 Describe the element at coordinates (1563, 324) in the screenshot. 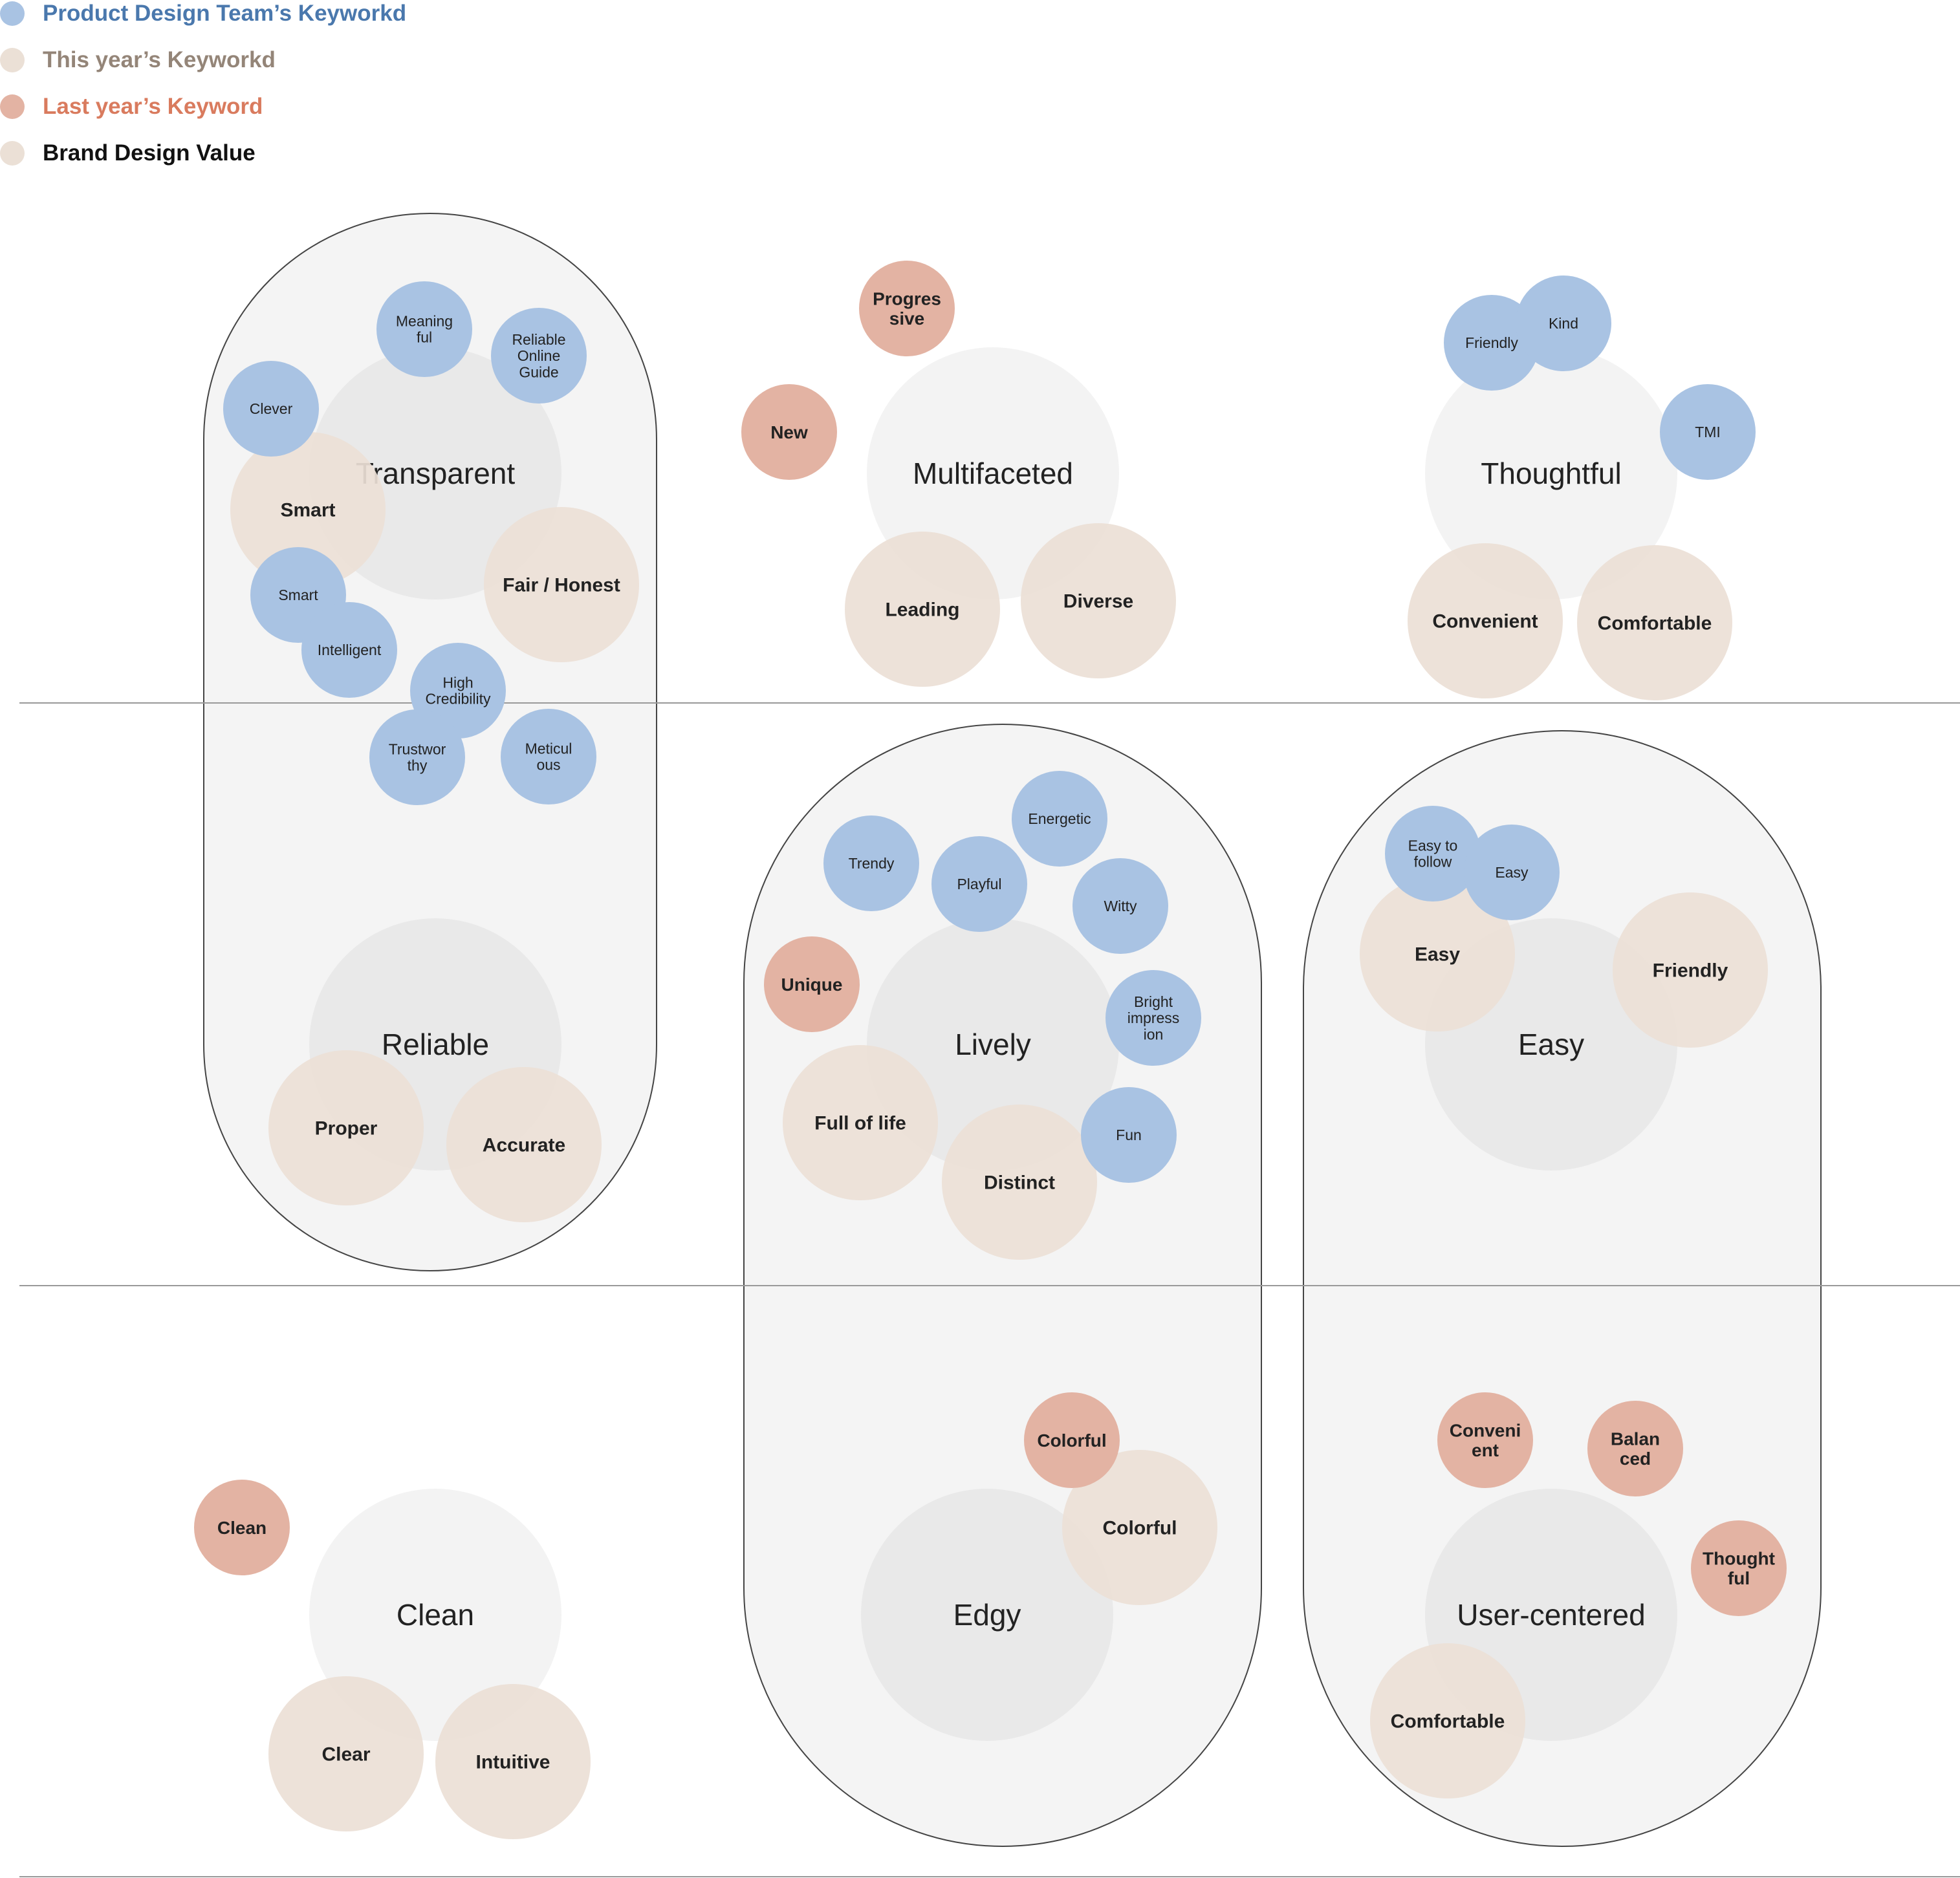

I see `keyword-label-thoughtful-product-team-kind-1: Kind` at that location.